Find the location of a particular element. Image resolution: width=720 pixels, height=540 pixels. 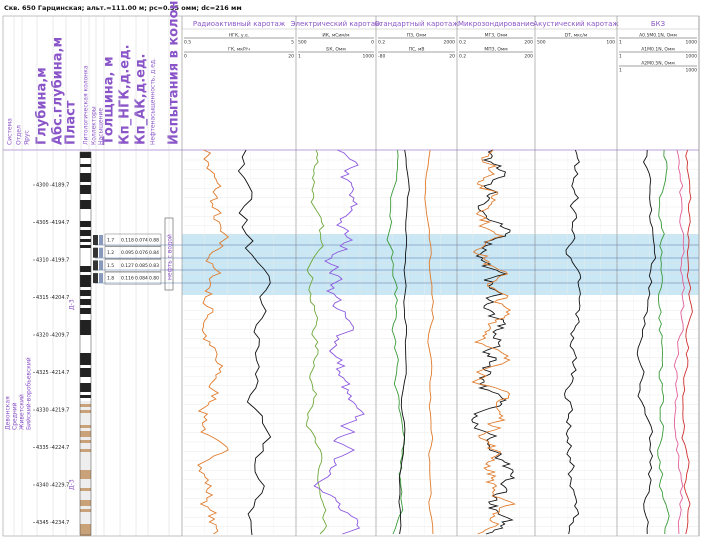

interval-value: 0.80 is located at coordinates (154, 279).